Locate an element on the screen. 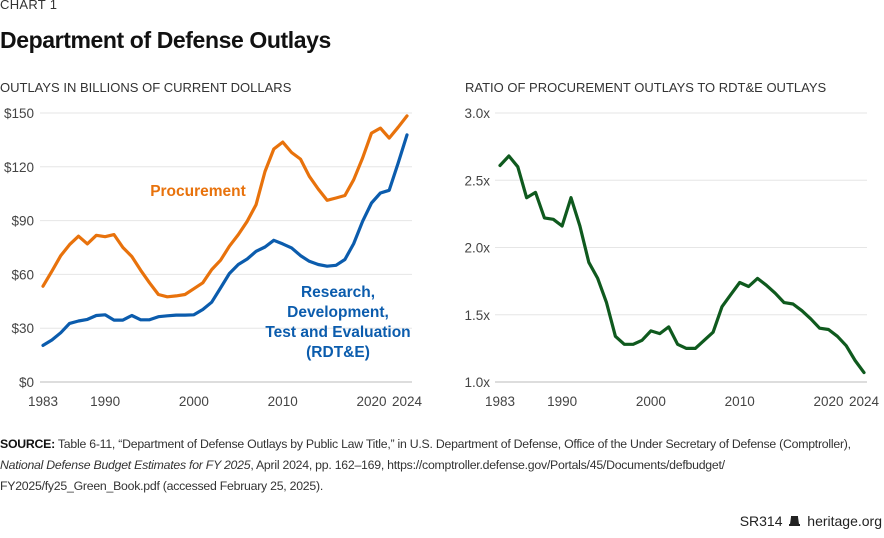  rdte-label-line: Development, is located at coordinates (338, 312).